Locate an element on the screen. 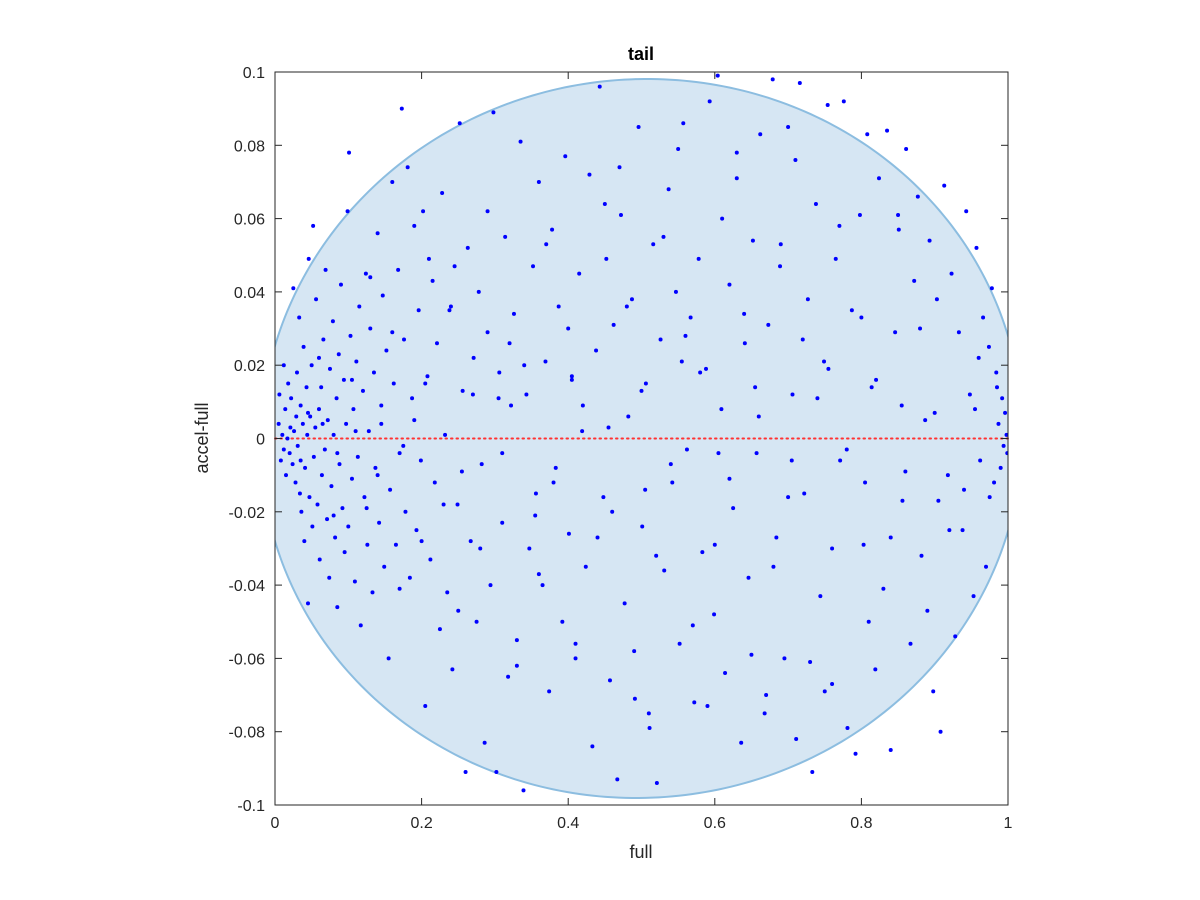  y-axis-label: accel-full is located at coordinates (202, 437).